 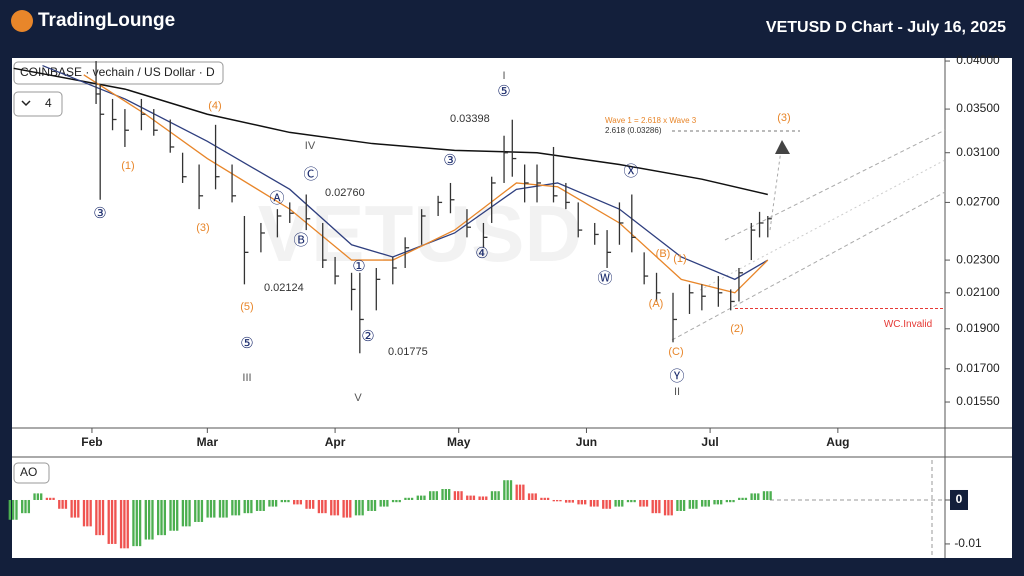 What do you see at coordinates (300, 240) in the screenshot?
I see `wave-label: Ⓑ` at bounding box center [300, 240].